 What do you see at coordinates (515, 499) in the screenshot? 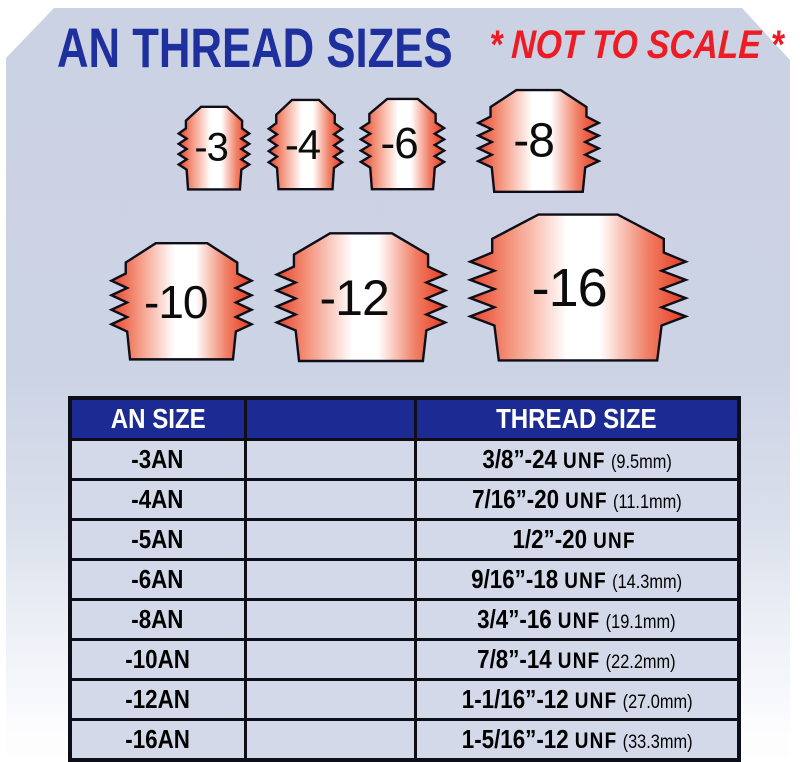
I see `thread-value: 7/16”-20` at bounding box center [515, 499].